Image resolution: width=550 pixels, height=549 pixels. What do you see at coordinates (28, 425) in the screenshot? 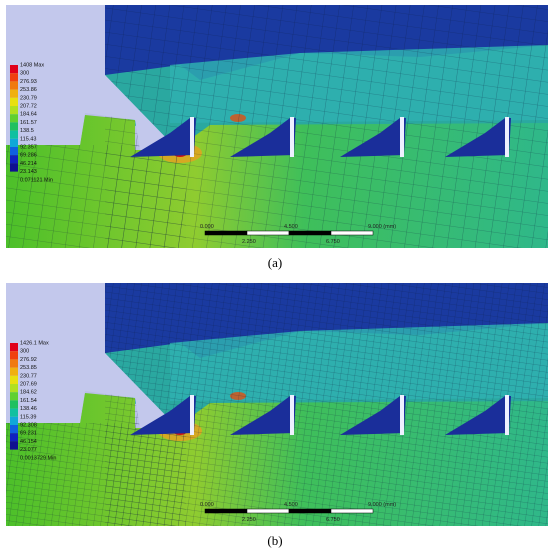
I see `legend-label: 92.308` at bounding box center [28, 425].